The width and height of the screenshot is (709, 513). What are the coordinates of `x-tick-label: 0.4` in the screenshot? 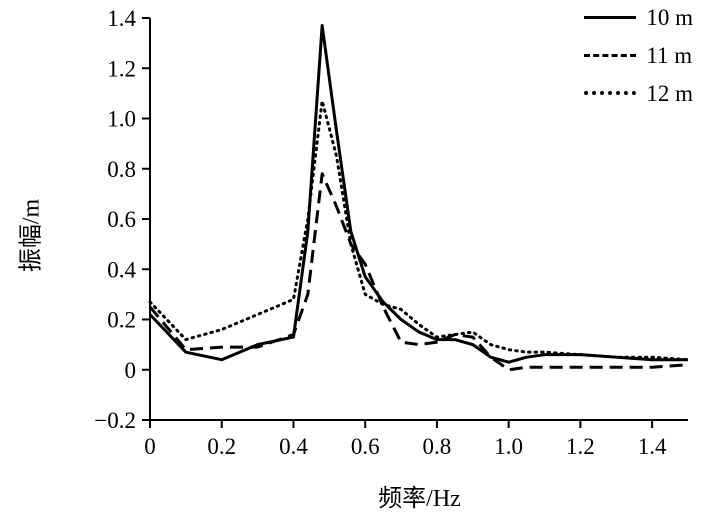 It's located at (293, 446).